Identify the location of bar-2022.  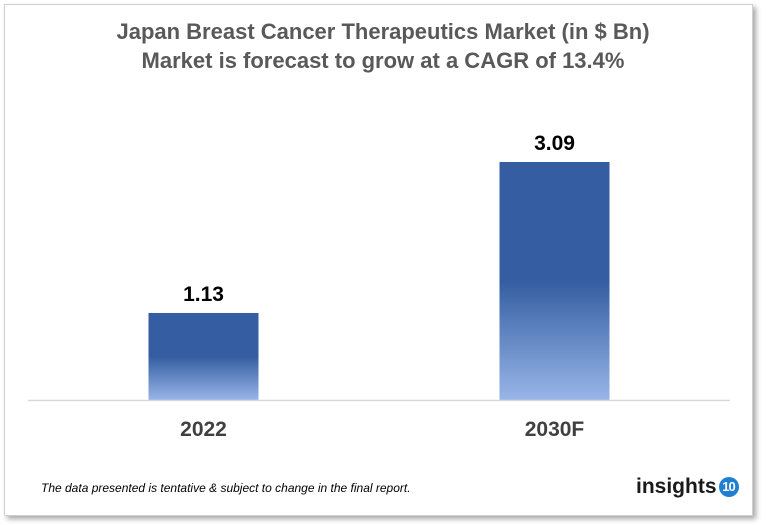
(203, 356).